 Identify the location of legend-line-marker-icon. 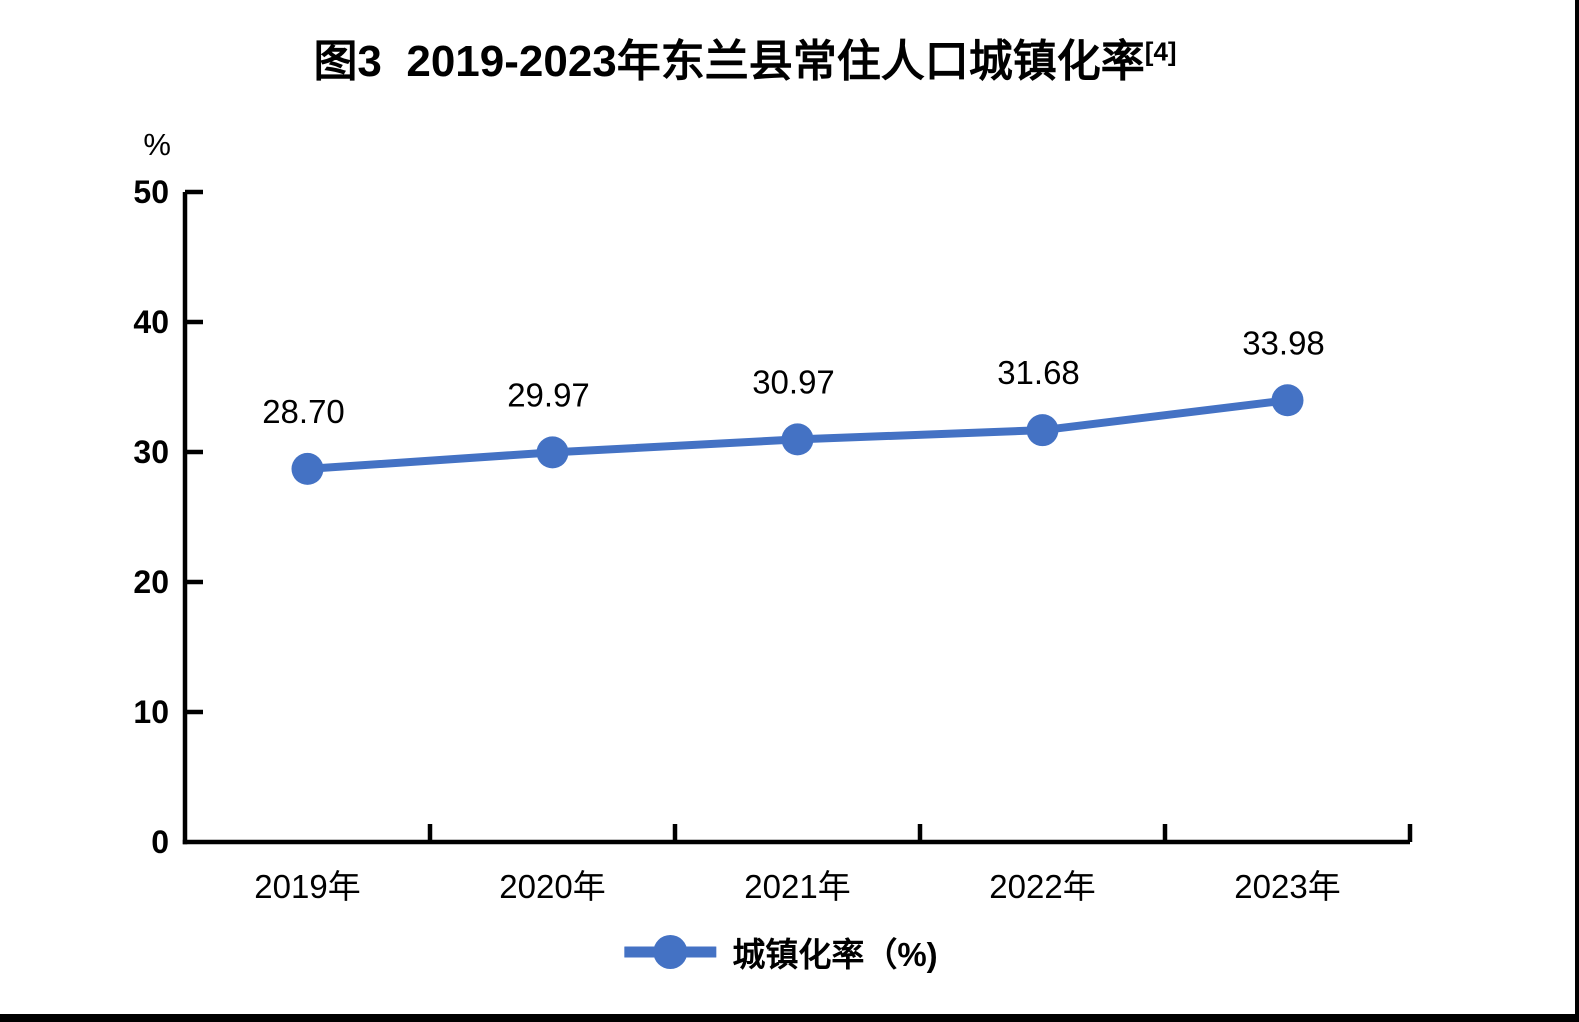
(670, 952).